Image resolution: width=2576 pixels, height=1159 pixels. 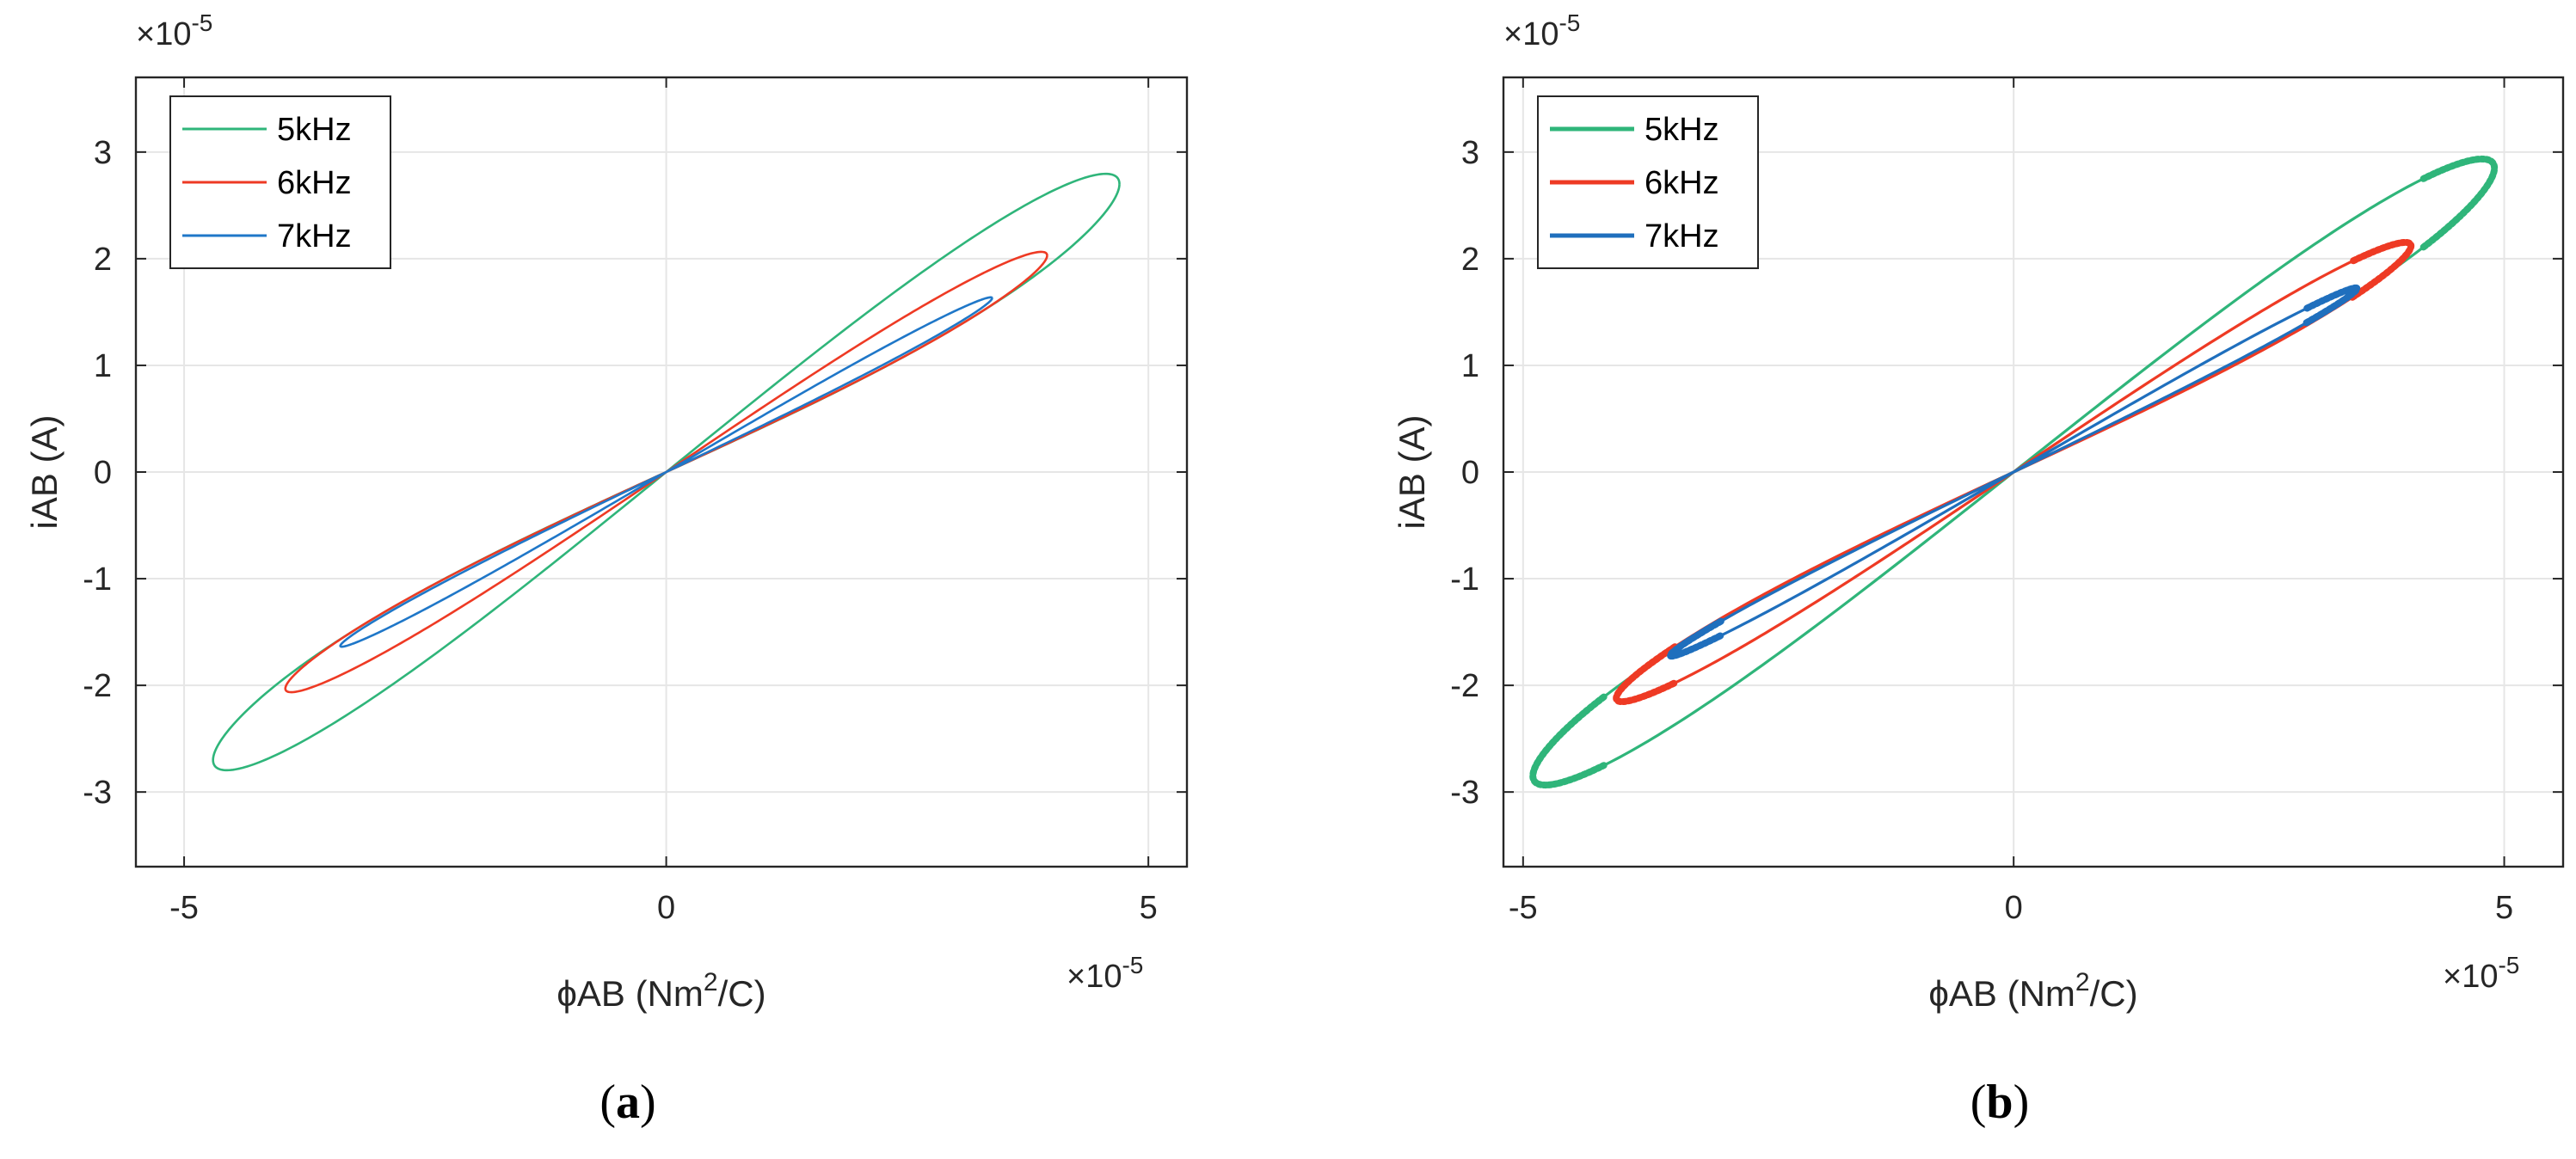 What do you see at coordinates (627, 1103) in the screenshot?
I see `panel-caption: (a)` at bounding box center [627, 1103].